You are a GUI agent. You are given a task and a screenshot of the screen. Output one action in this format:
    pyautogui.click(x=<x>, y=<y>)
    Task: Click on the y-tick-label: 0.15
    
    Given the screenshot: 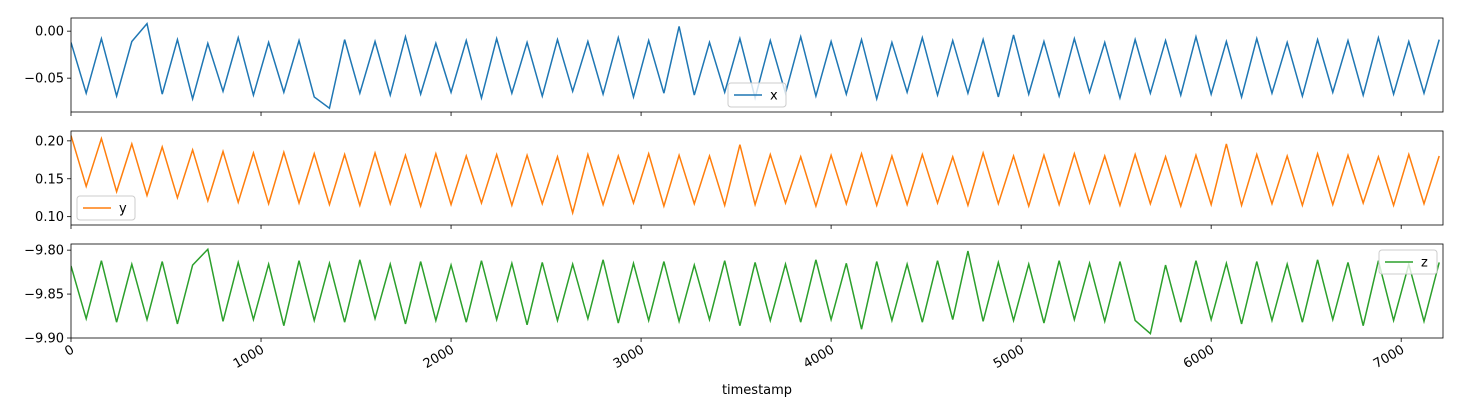 What is the action you would take?
    pyautogui.click(x=49, y=179)
    